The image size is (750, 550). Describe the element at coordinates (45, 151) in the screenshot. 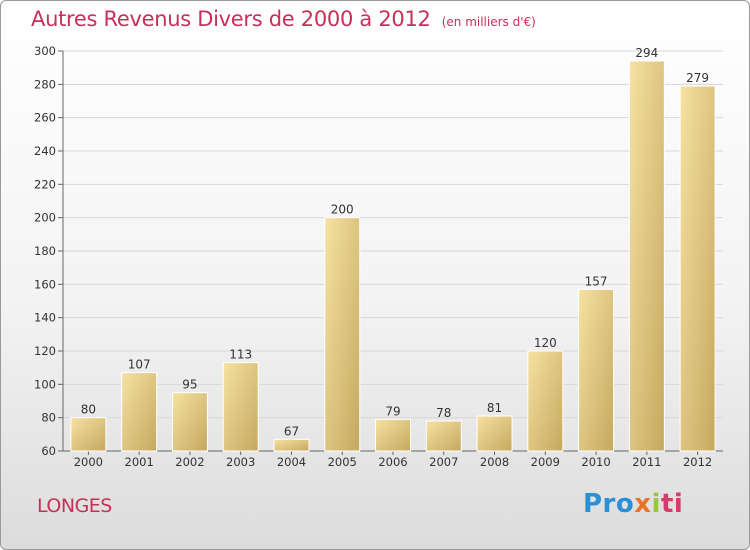

I see `y-tick-label: 240` at that location.